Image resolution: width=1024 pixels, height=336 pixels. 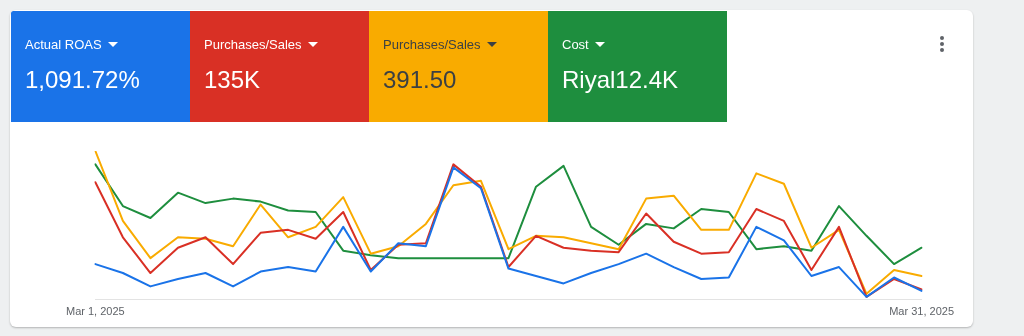 What do you see at coordinates (420, 80) in the screenshot?
I see `text: 391.50` at bounding box center [420, 80].